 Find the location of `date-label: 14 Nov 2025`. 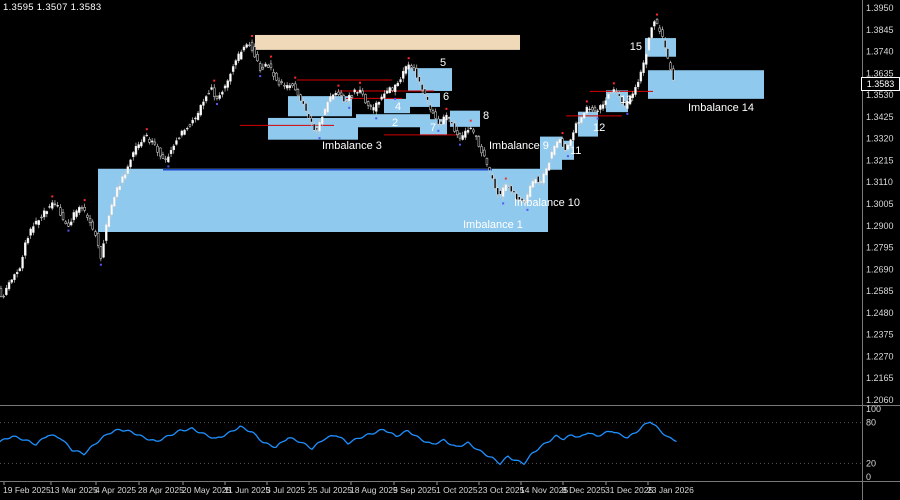

date-label: 14 Nov 2025 is located at coordinates (544, 490).